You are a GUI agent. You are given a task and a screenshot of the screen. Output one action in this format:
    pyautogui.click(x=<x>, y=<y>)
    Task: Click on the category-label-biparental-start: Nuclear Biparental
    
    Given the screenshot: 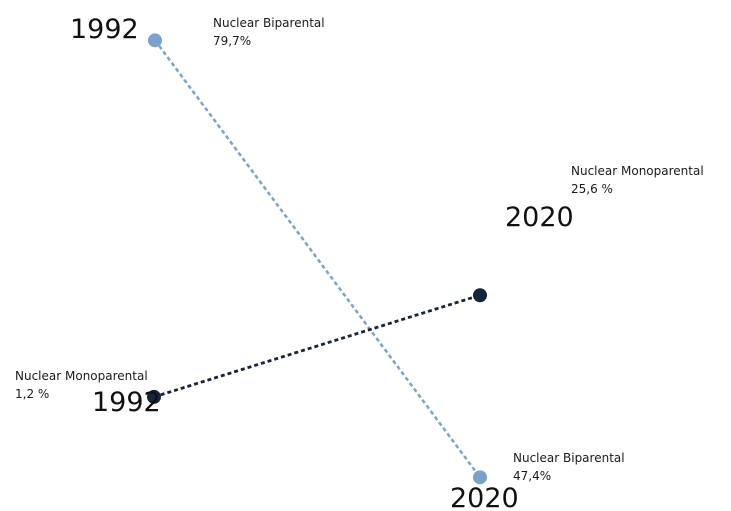 What is the action you would take?
    pyautogui.click(x=269, y=23)
    